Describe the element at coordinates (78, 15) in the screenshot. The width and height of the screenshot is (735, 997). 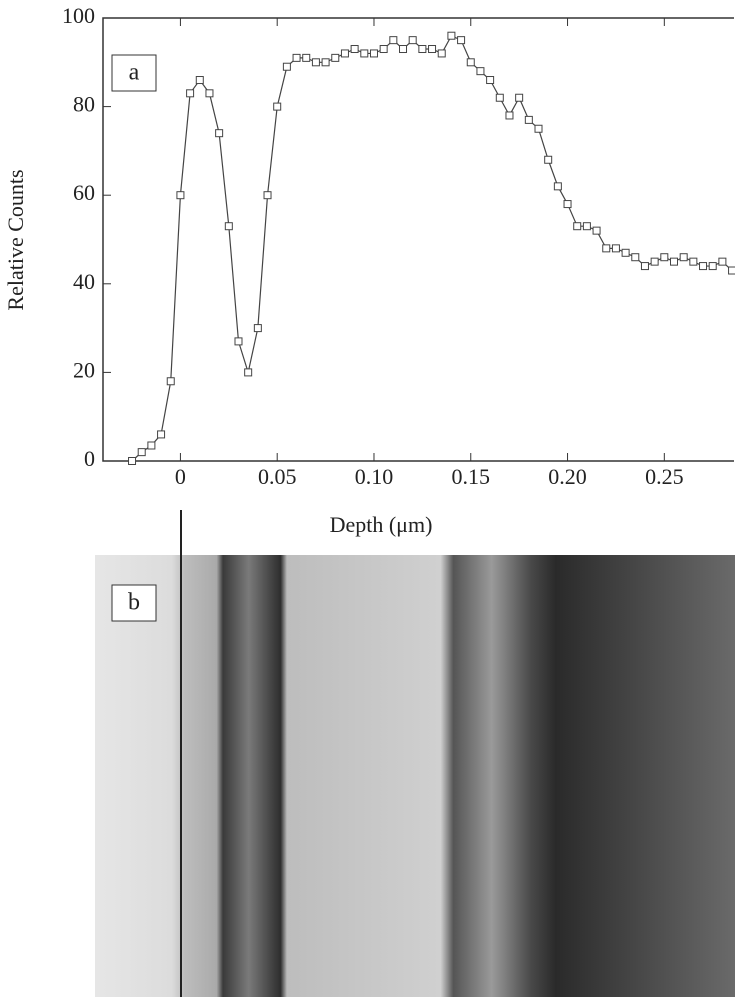
I see `y-tick-label: 100` at that location.